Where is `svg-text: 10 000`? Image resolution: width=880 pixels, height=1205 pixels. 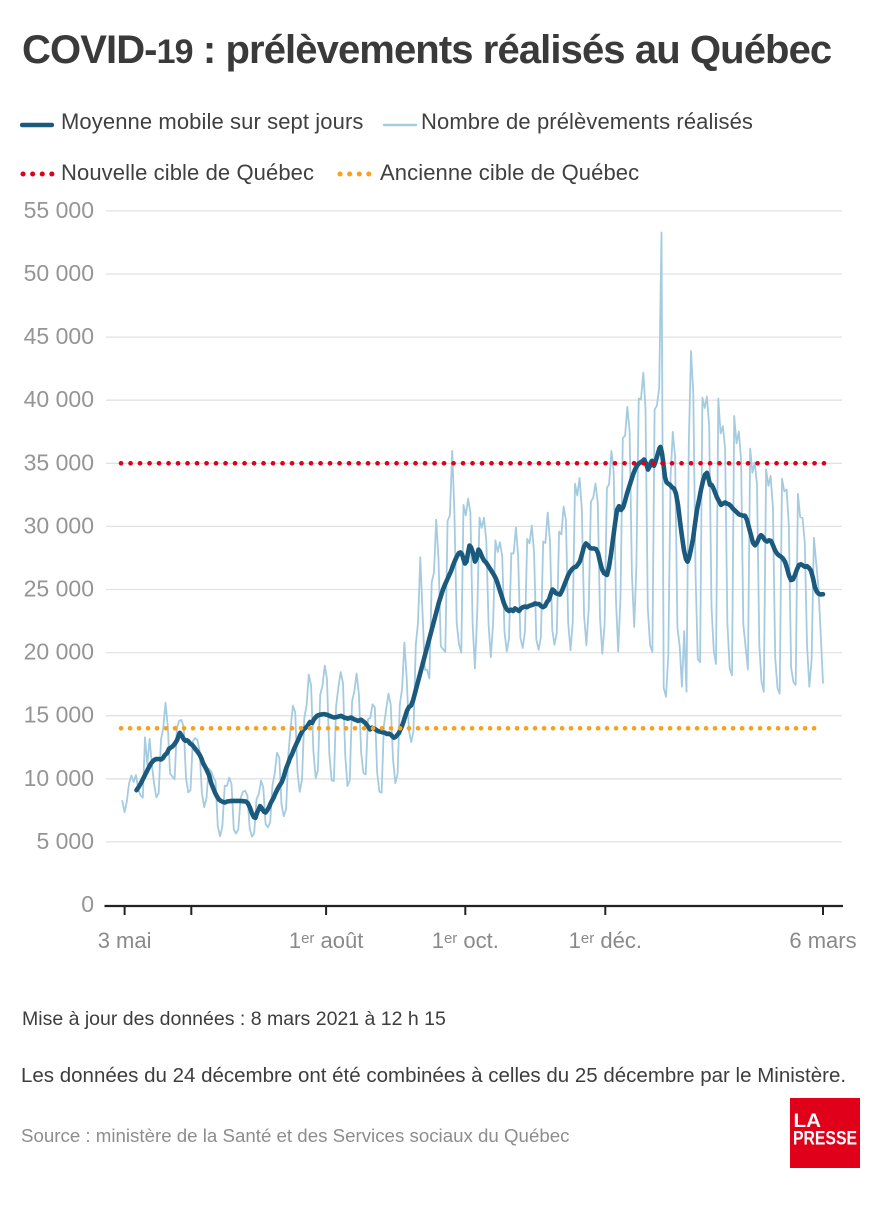
svg-text: 10 000 is located at coordinates (59, 778).